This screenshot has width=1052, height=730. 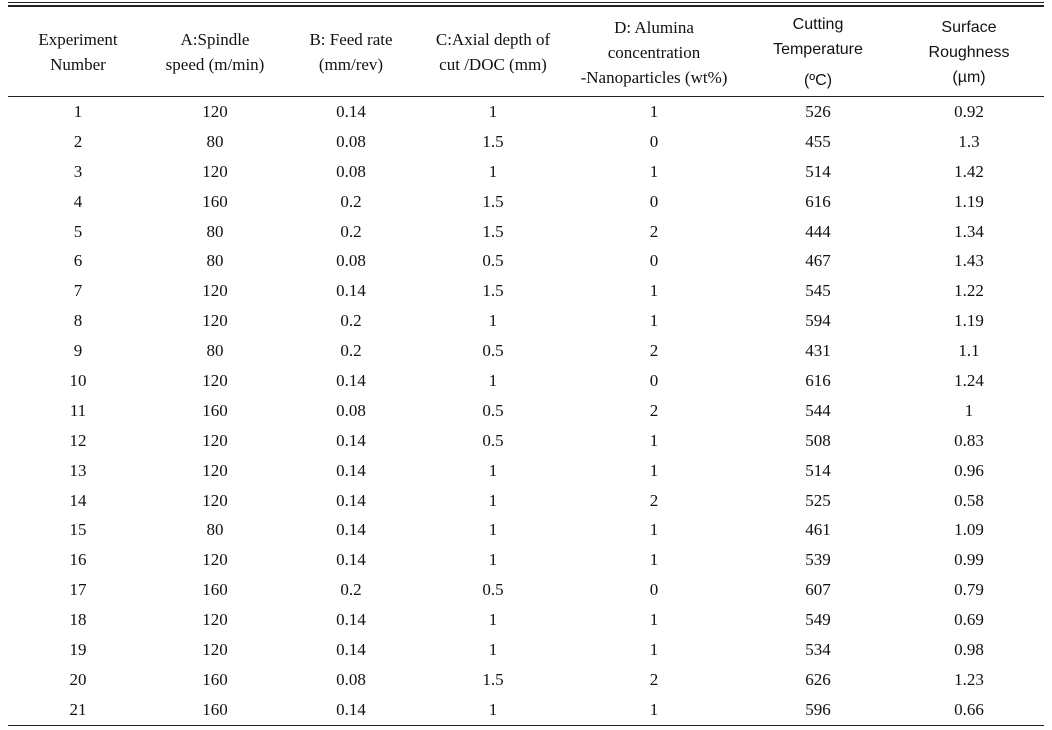 I want to click on header-text: cut /DOC (mm), so click(x=493, y=64).